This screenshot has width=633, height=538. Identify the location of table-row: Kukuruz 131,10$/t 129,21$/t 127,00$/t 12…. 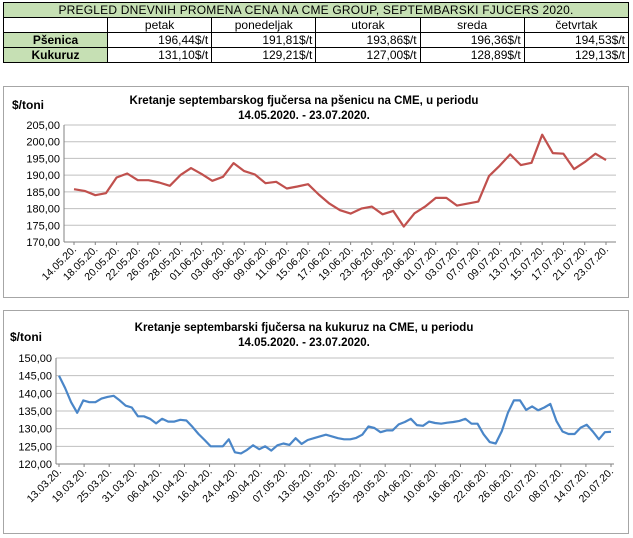
(316, 55).